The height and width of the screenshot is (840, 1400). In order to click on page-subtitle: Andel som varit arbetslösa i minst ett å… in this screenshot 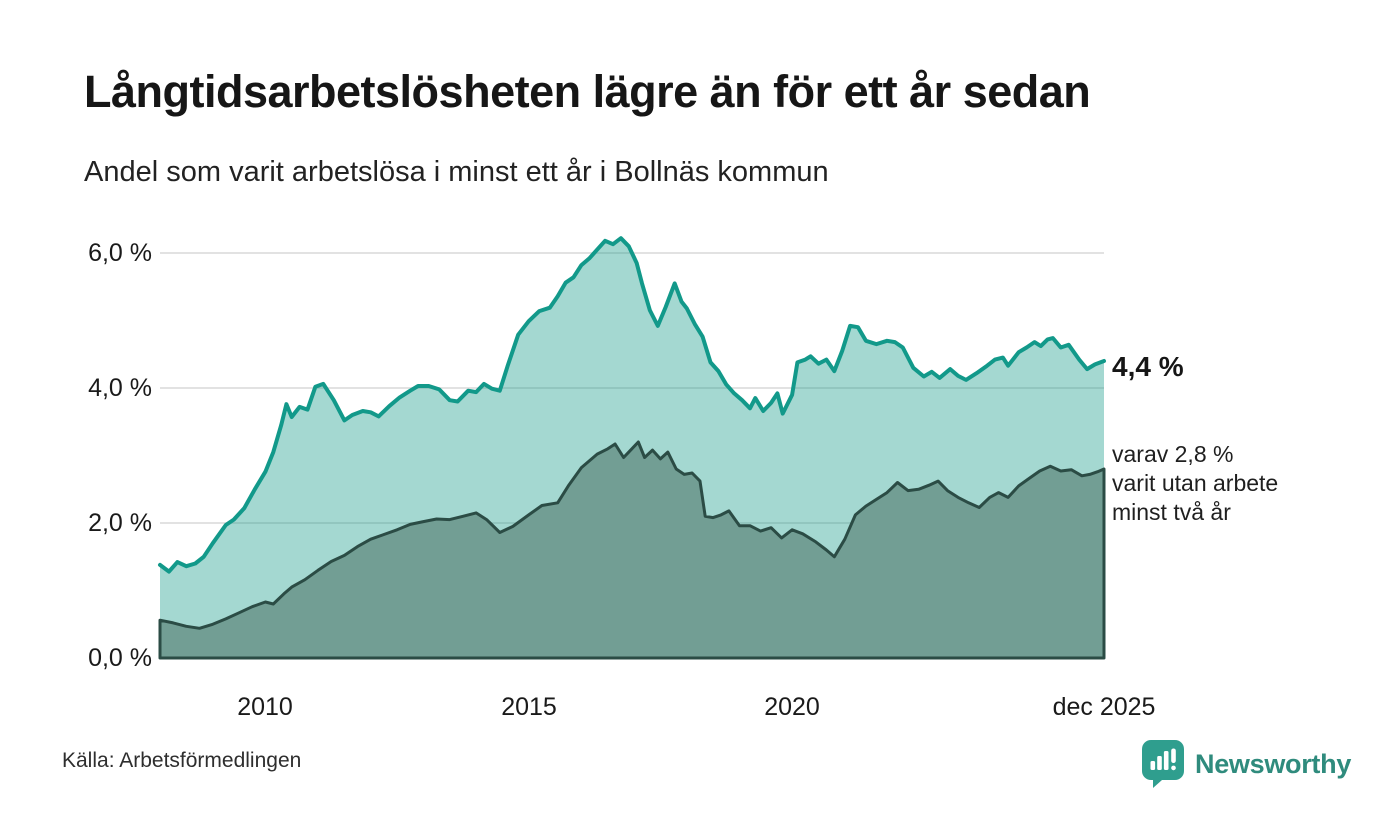, I will do `click(456, 172)`.